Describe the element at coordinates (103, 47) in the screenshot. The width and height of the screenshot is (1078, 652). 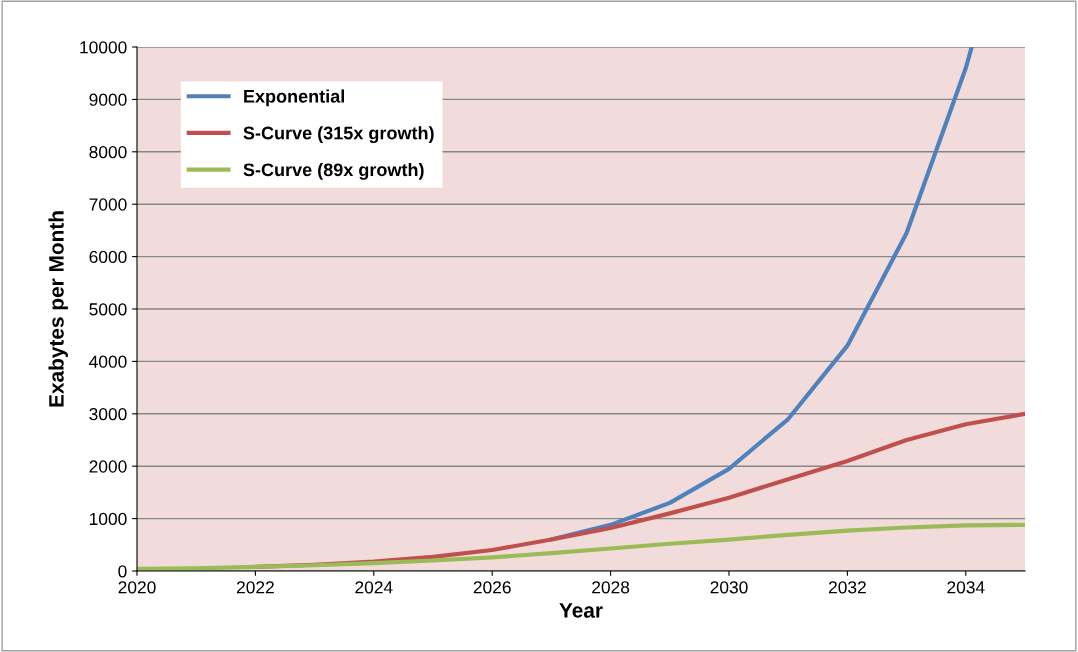
I see `y-tick-label: 10000` at that location.